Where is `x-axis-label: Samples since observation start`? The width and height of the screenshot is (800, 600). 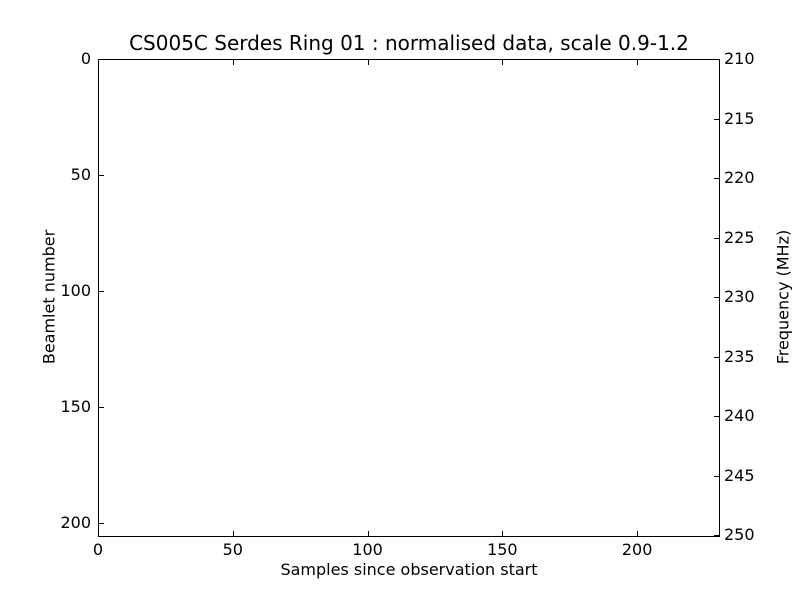
x-axis-label: Samples since observation start is located at coordinates (409, 569).